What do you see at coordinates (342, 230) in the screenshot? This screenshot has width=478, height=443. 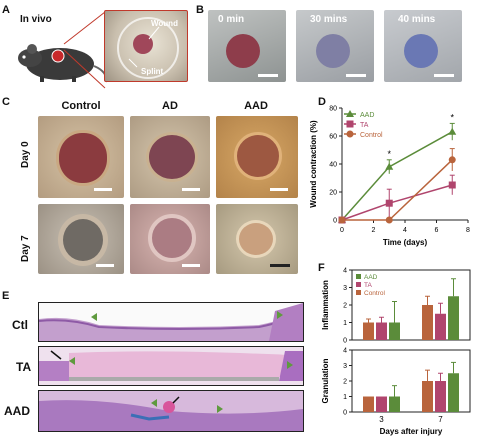 I see `x-tick-label: 0` at bounding box center [342, 230].